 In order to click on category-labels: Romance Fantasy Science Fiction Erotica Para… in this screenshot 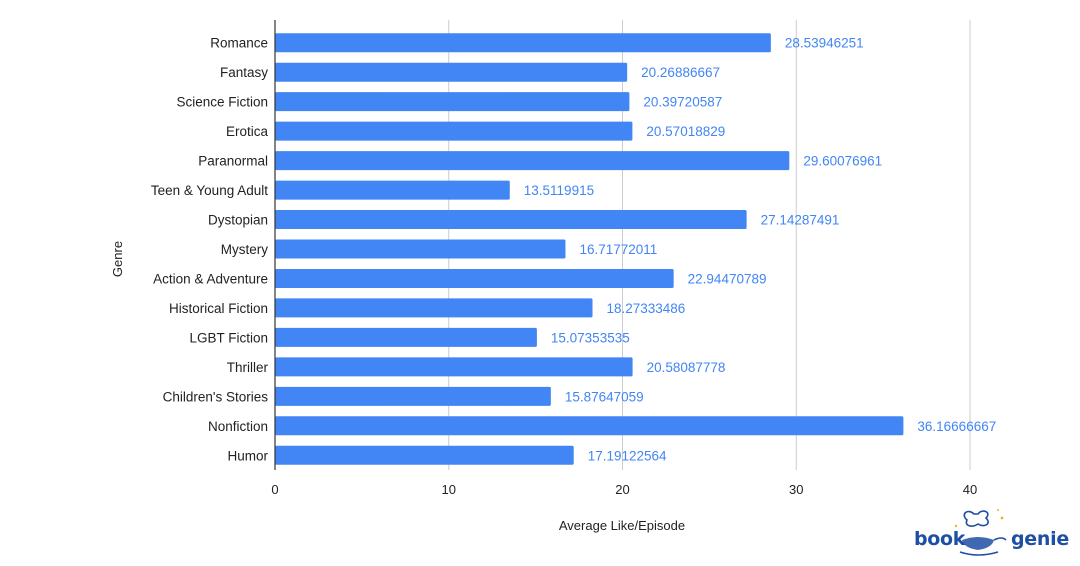, I will do `click(210, 250)`.